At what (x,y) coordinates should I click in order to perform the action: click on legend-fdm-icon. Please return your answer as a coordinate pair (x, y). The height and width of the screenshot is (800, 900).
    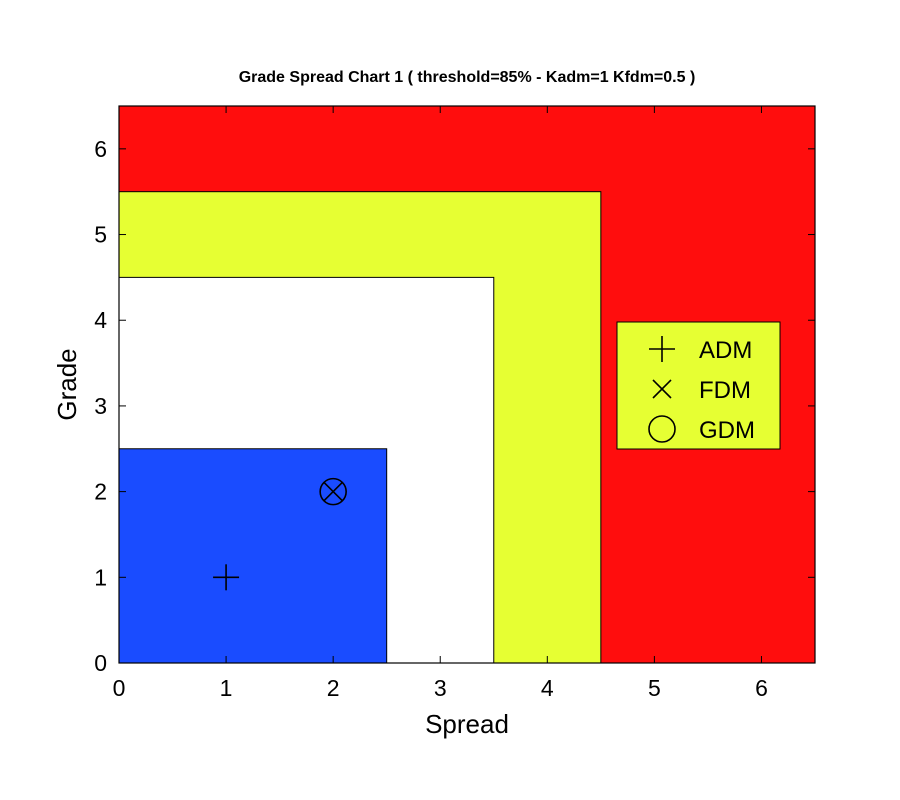
    Looking at the image, I should click on (662, 389).